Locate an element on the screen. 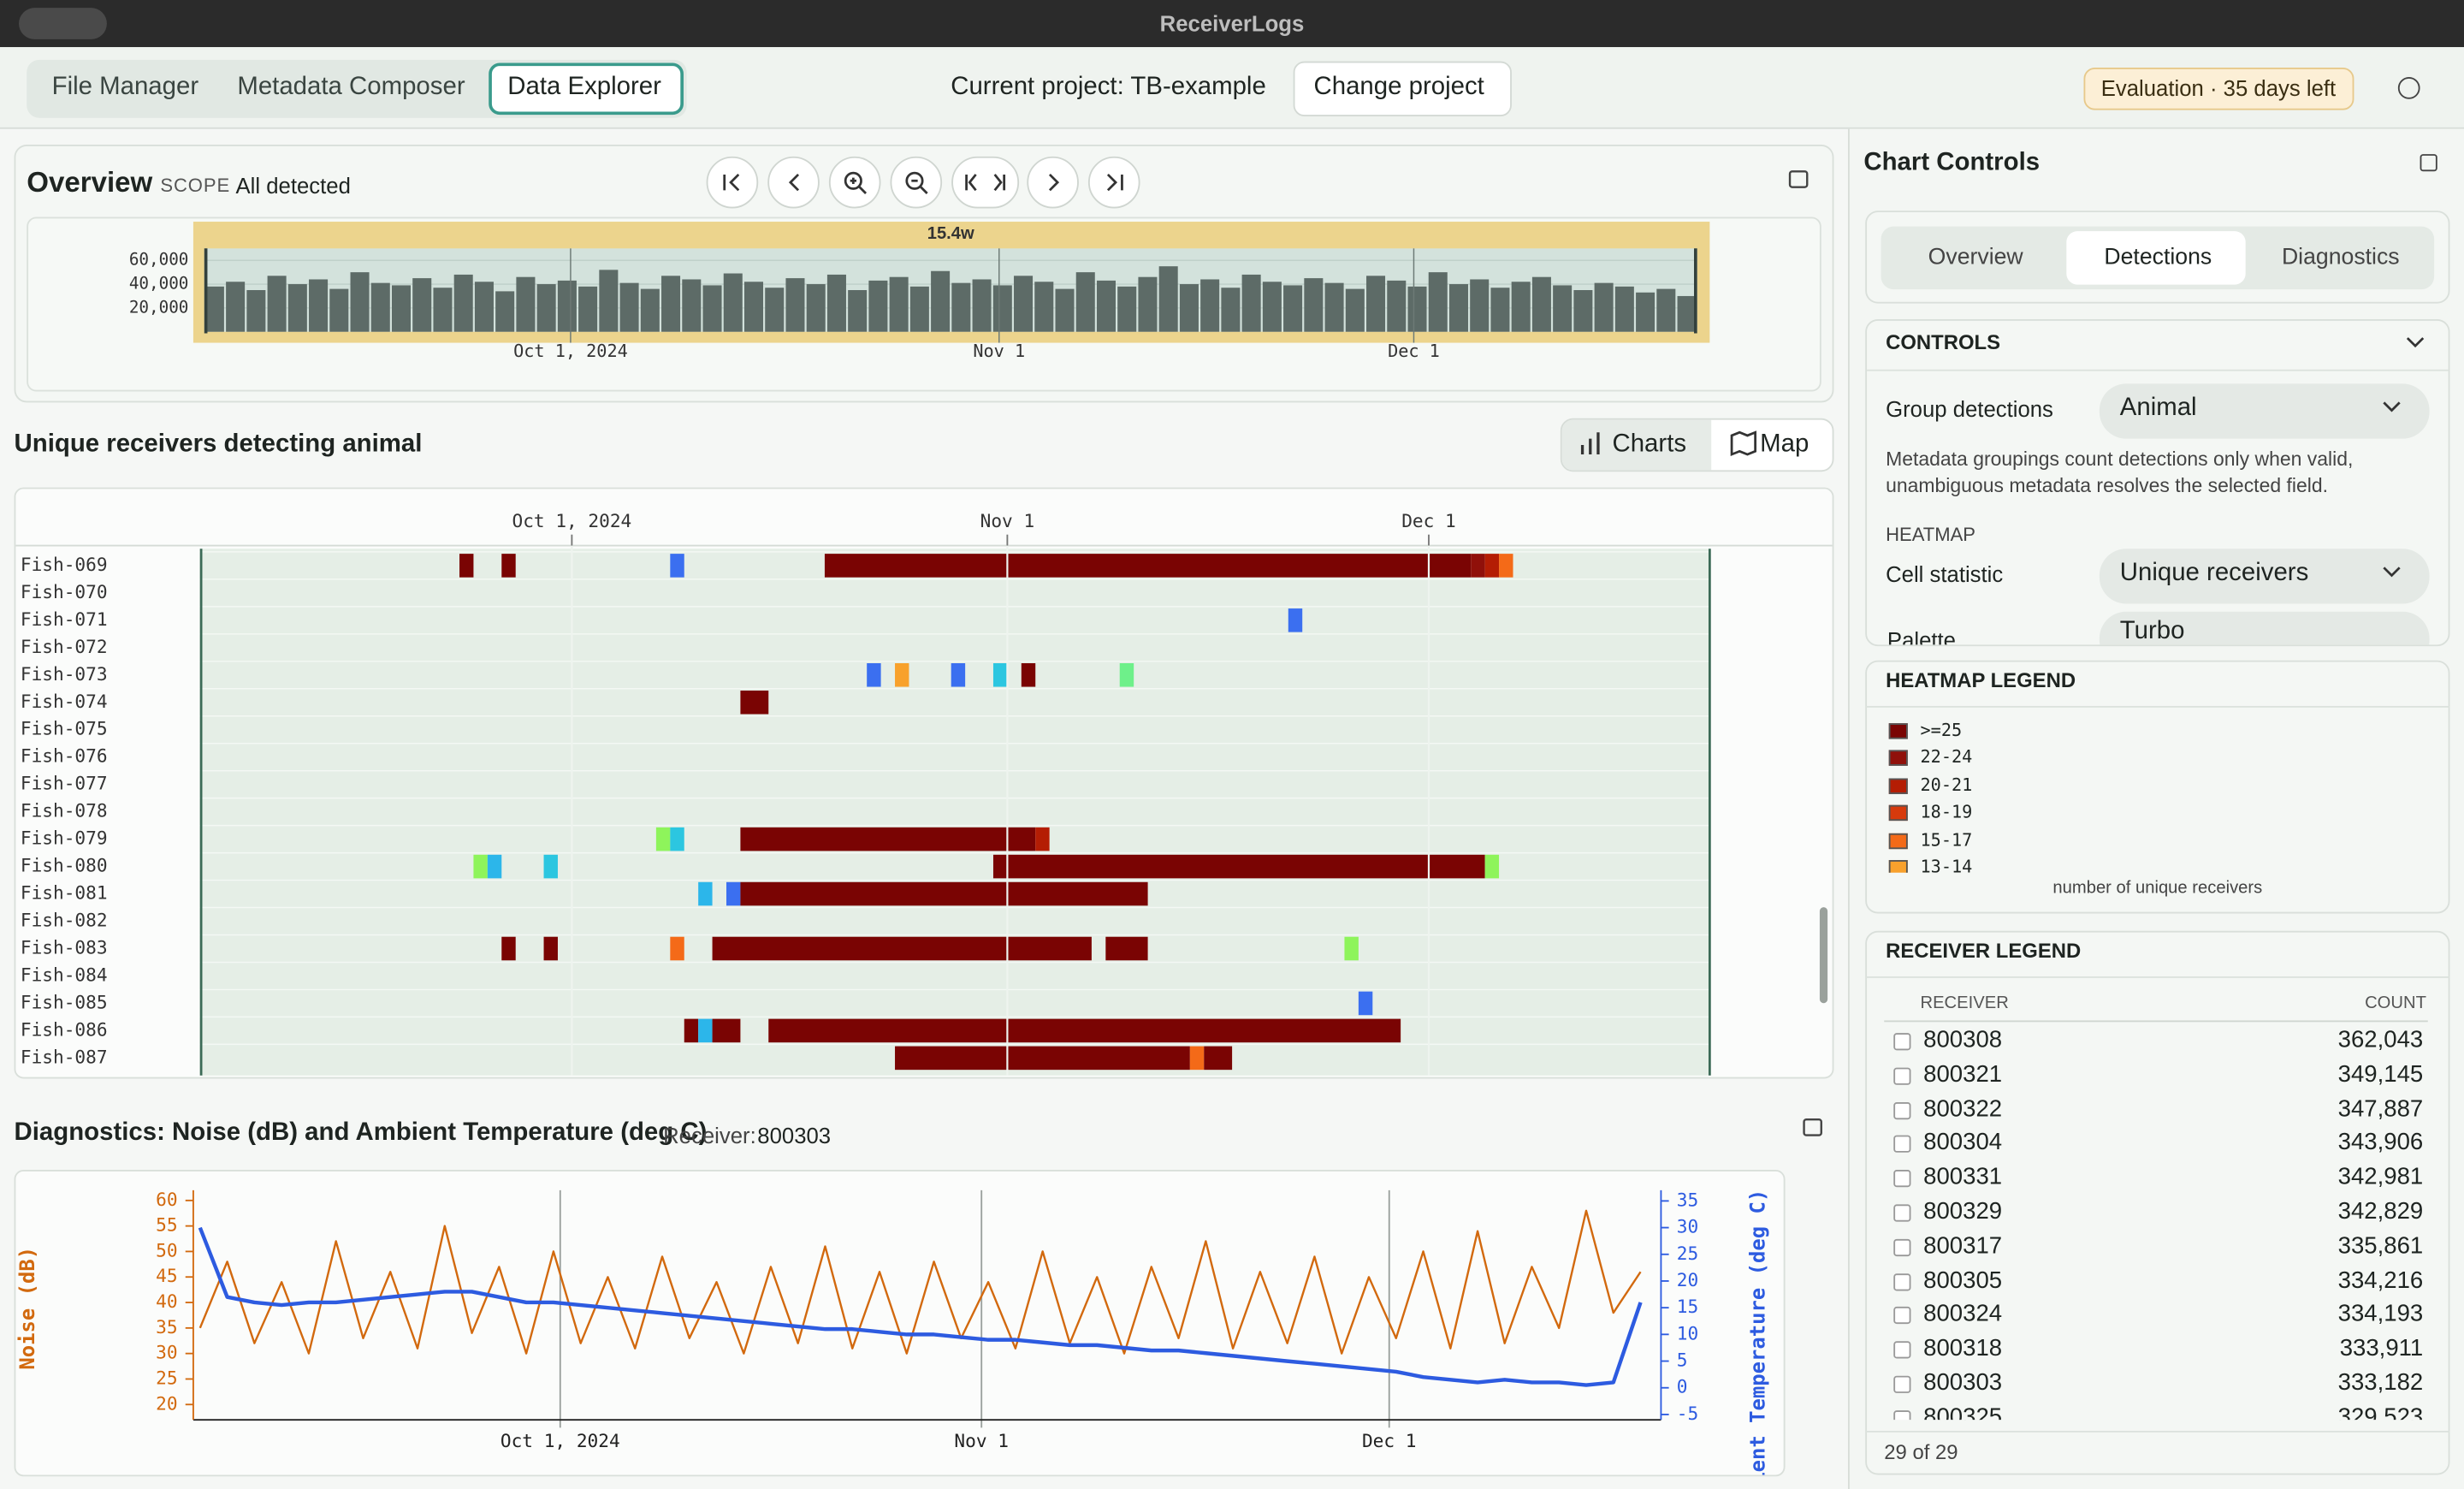 The height and width of the screenshot is (1489, 2464). panel-tab: Overview is located at coordinates (1975, 258).